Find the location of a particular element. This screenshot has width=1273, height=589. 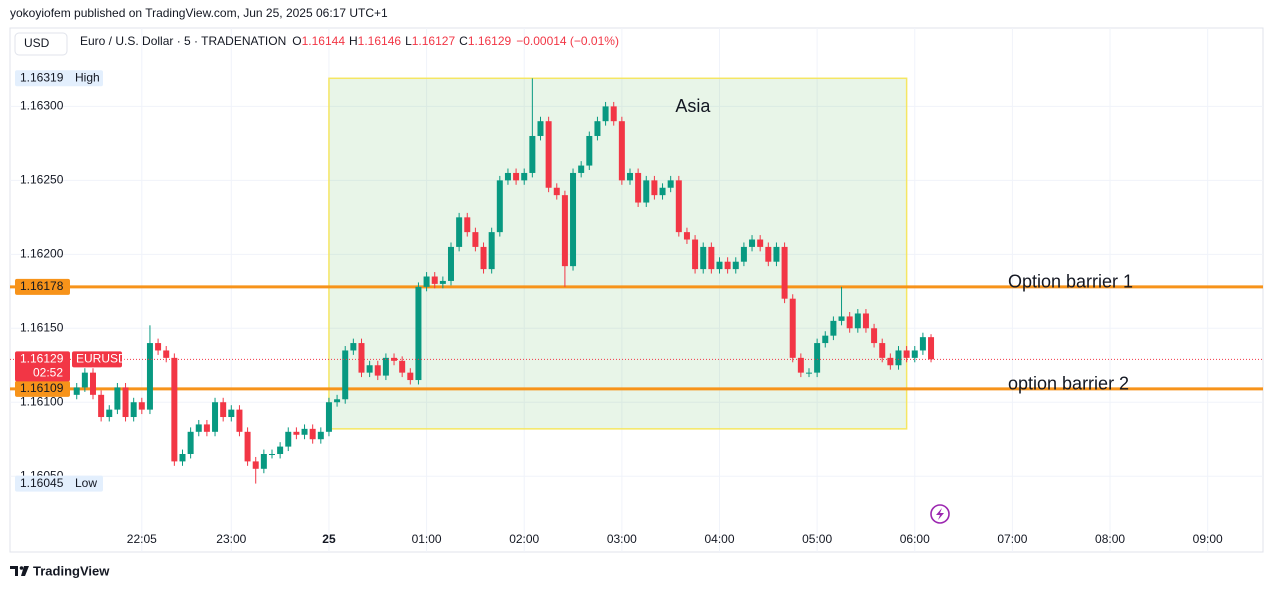

high-badge-value: 1.16319 is located at coordinates (42, 77).